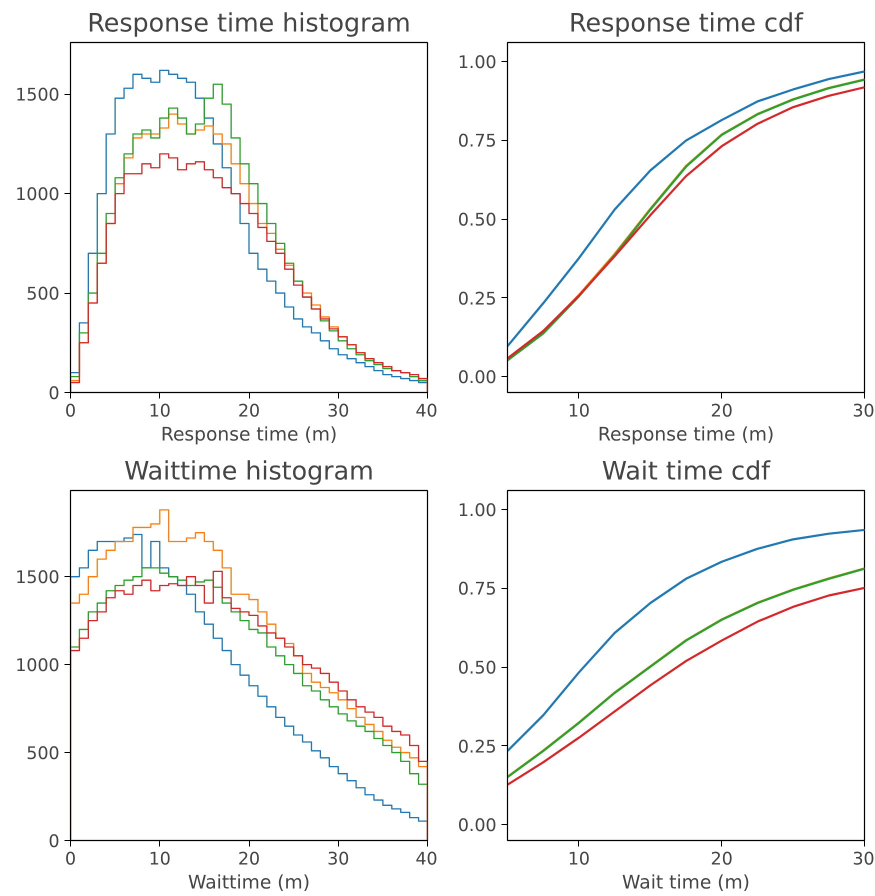 The height and width of the screenshot is (896, 875). What do you see at coordinates (687, 471) in the screenshot?
I see `chart-title: Wait time cdf` at bounding box center [687, 471].